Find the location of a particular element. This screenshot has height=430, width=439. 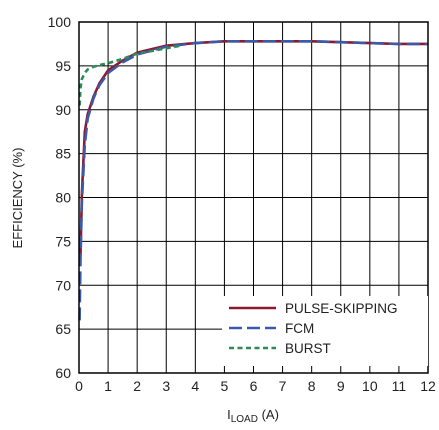

x-tick-label: 12 is located at coordinates (428, 386).